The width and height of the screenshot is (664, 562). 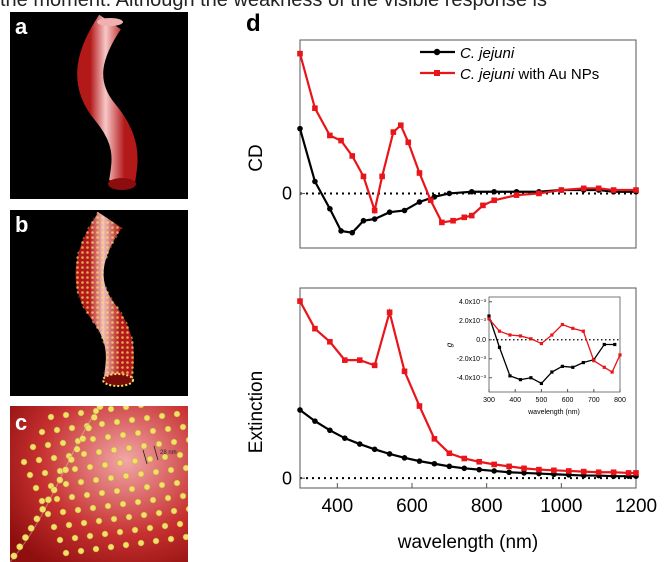 I want to click on y-axis-label: CD, so click(x=256, y=157).